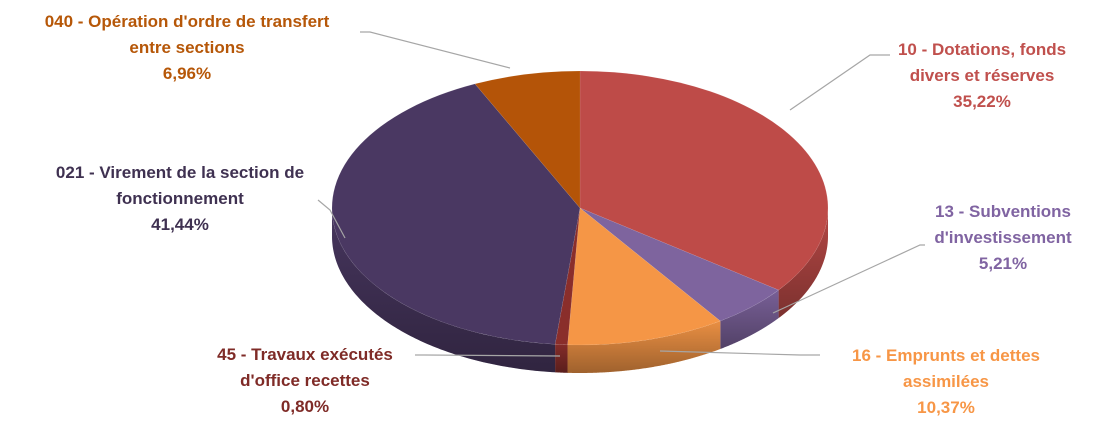 This screenshot has width=1098, height=421. What do you see at coordinates (848, 279) in the screenshot?
I see `leader-line-subventions` at bounding box center [848, 279].